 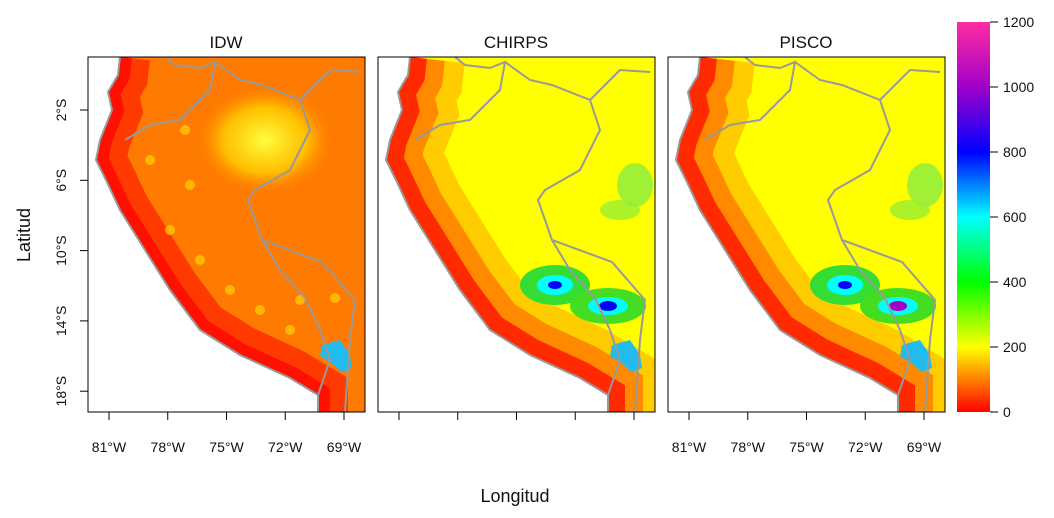 What do you see at coordinates (61, 250) in the screenshot?
I see `y-tick-label: 10°S` at bounding box center [61, 250].